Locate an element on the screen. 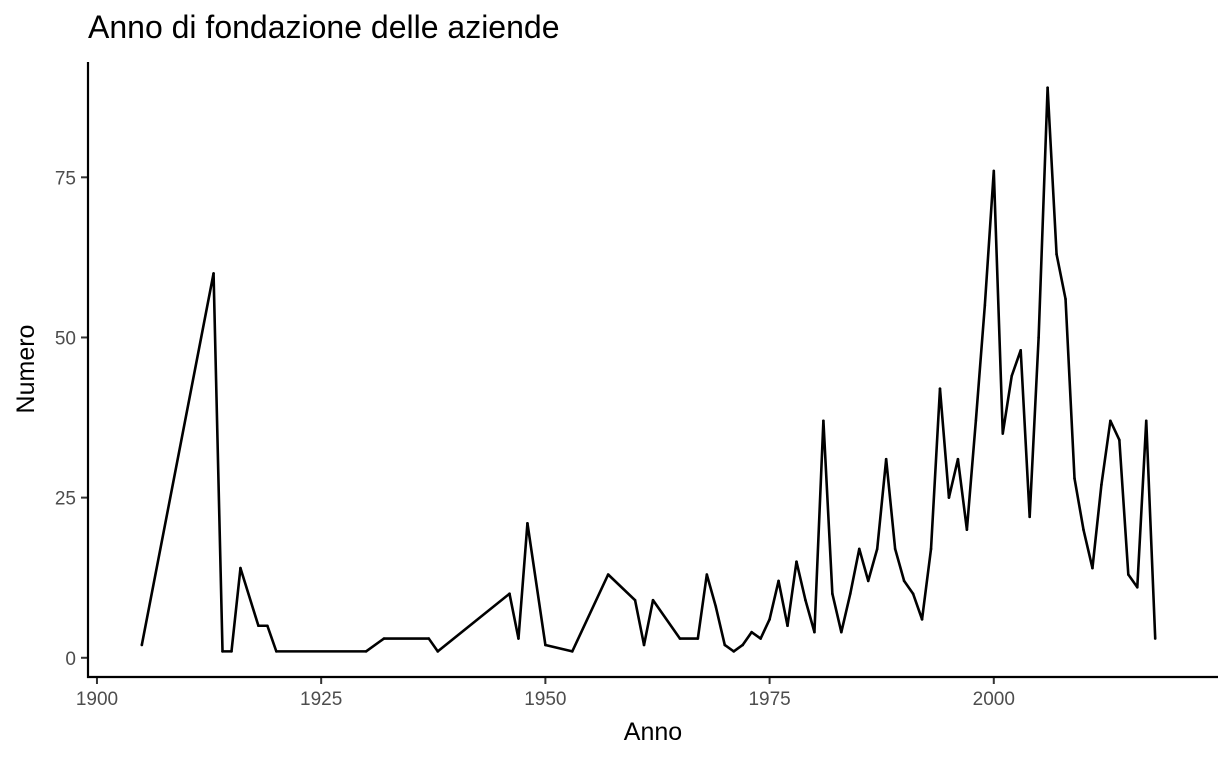 Image resolution: width=1232 pixels, height=761 pixels. x-tick-label: 1925 is located at coordinates (321, 699).